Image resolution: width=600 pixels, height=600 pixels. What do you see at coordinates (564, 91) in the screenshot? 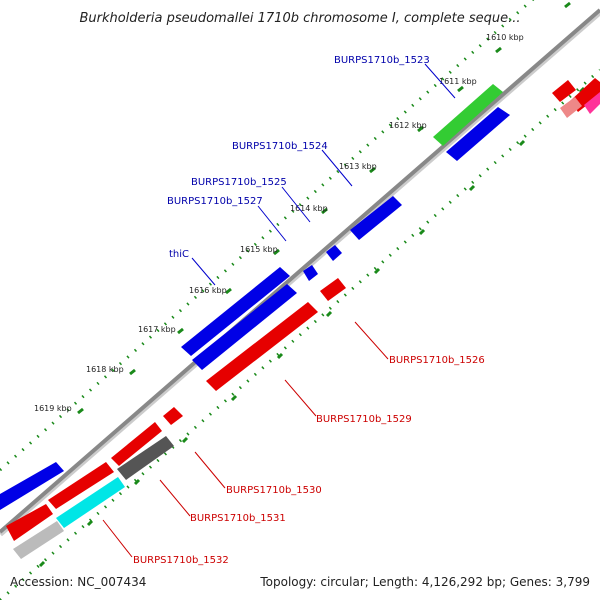
I see `gene-right-red` at bounding box center [564, 91].